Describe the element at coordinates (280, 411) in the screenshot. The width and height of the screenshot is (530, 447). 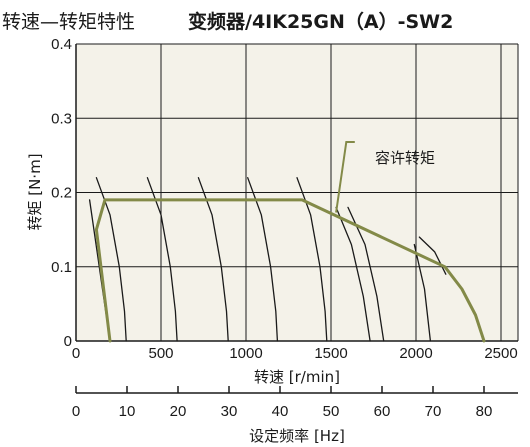
I see `frequency-tick-label: 40` at that location.